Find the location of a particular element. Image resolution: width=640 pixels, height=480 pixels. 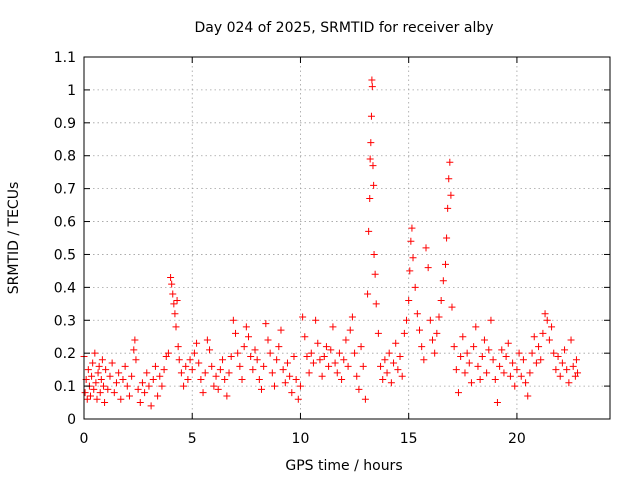

y-tick-label: 0 is located at coordinates (71, 420).